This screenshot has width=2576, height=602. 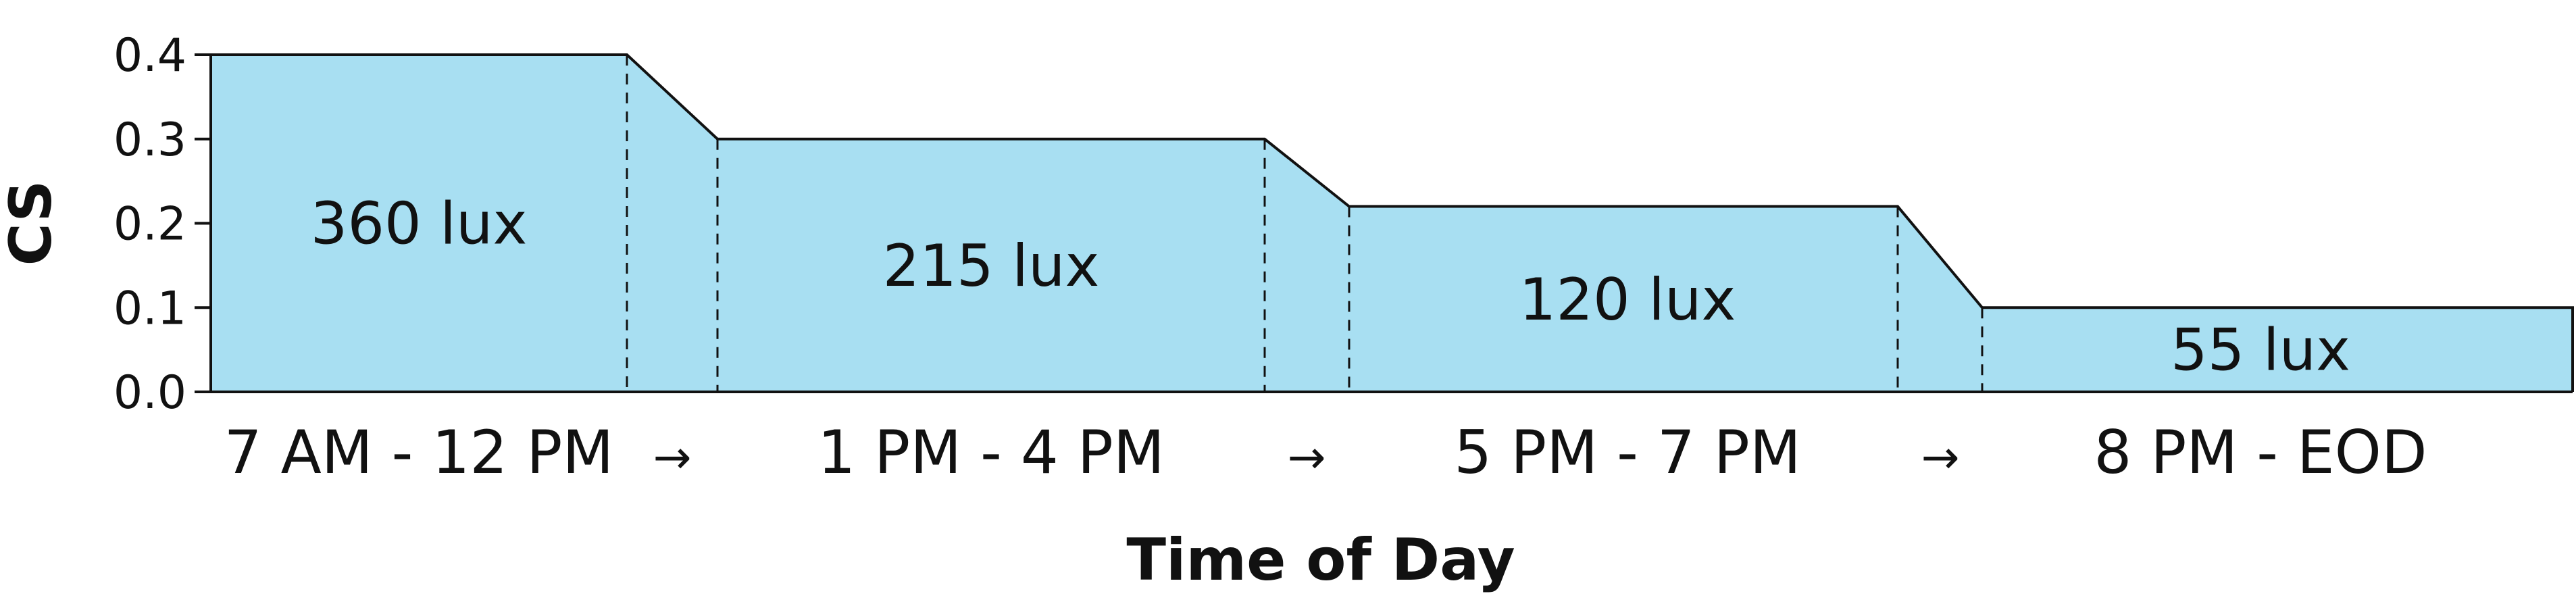 I want to click on y-tick-label: 0.2, so click(x=149, y=224).